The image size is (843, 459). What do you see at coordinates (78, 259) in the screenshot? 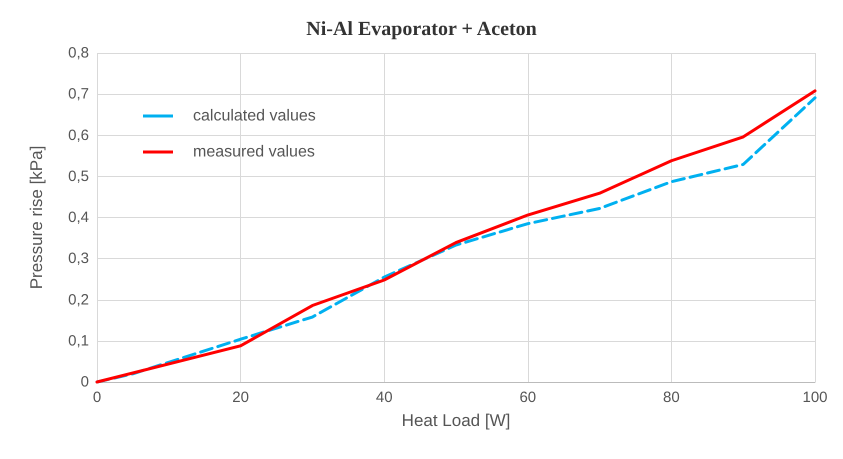
I see `y-tick-label: 0,3` at bounding box center [78, 259].